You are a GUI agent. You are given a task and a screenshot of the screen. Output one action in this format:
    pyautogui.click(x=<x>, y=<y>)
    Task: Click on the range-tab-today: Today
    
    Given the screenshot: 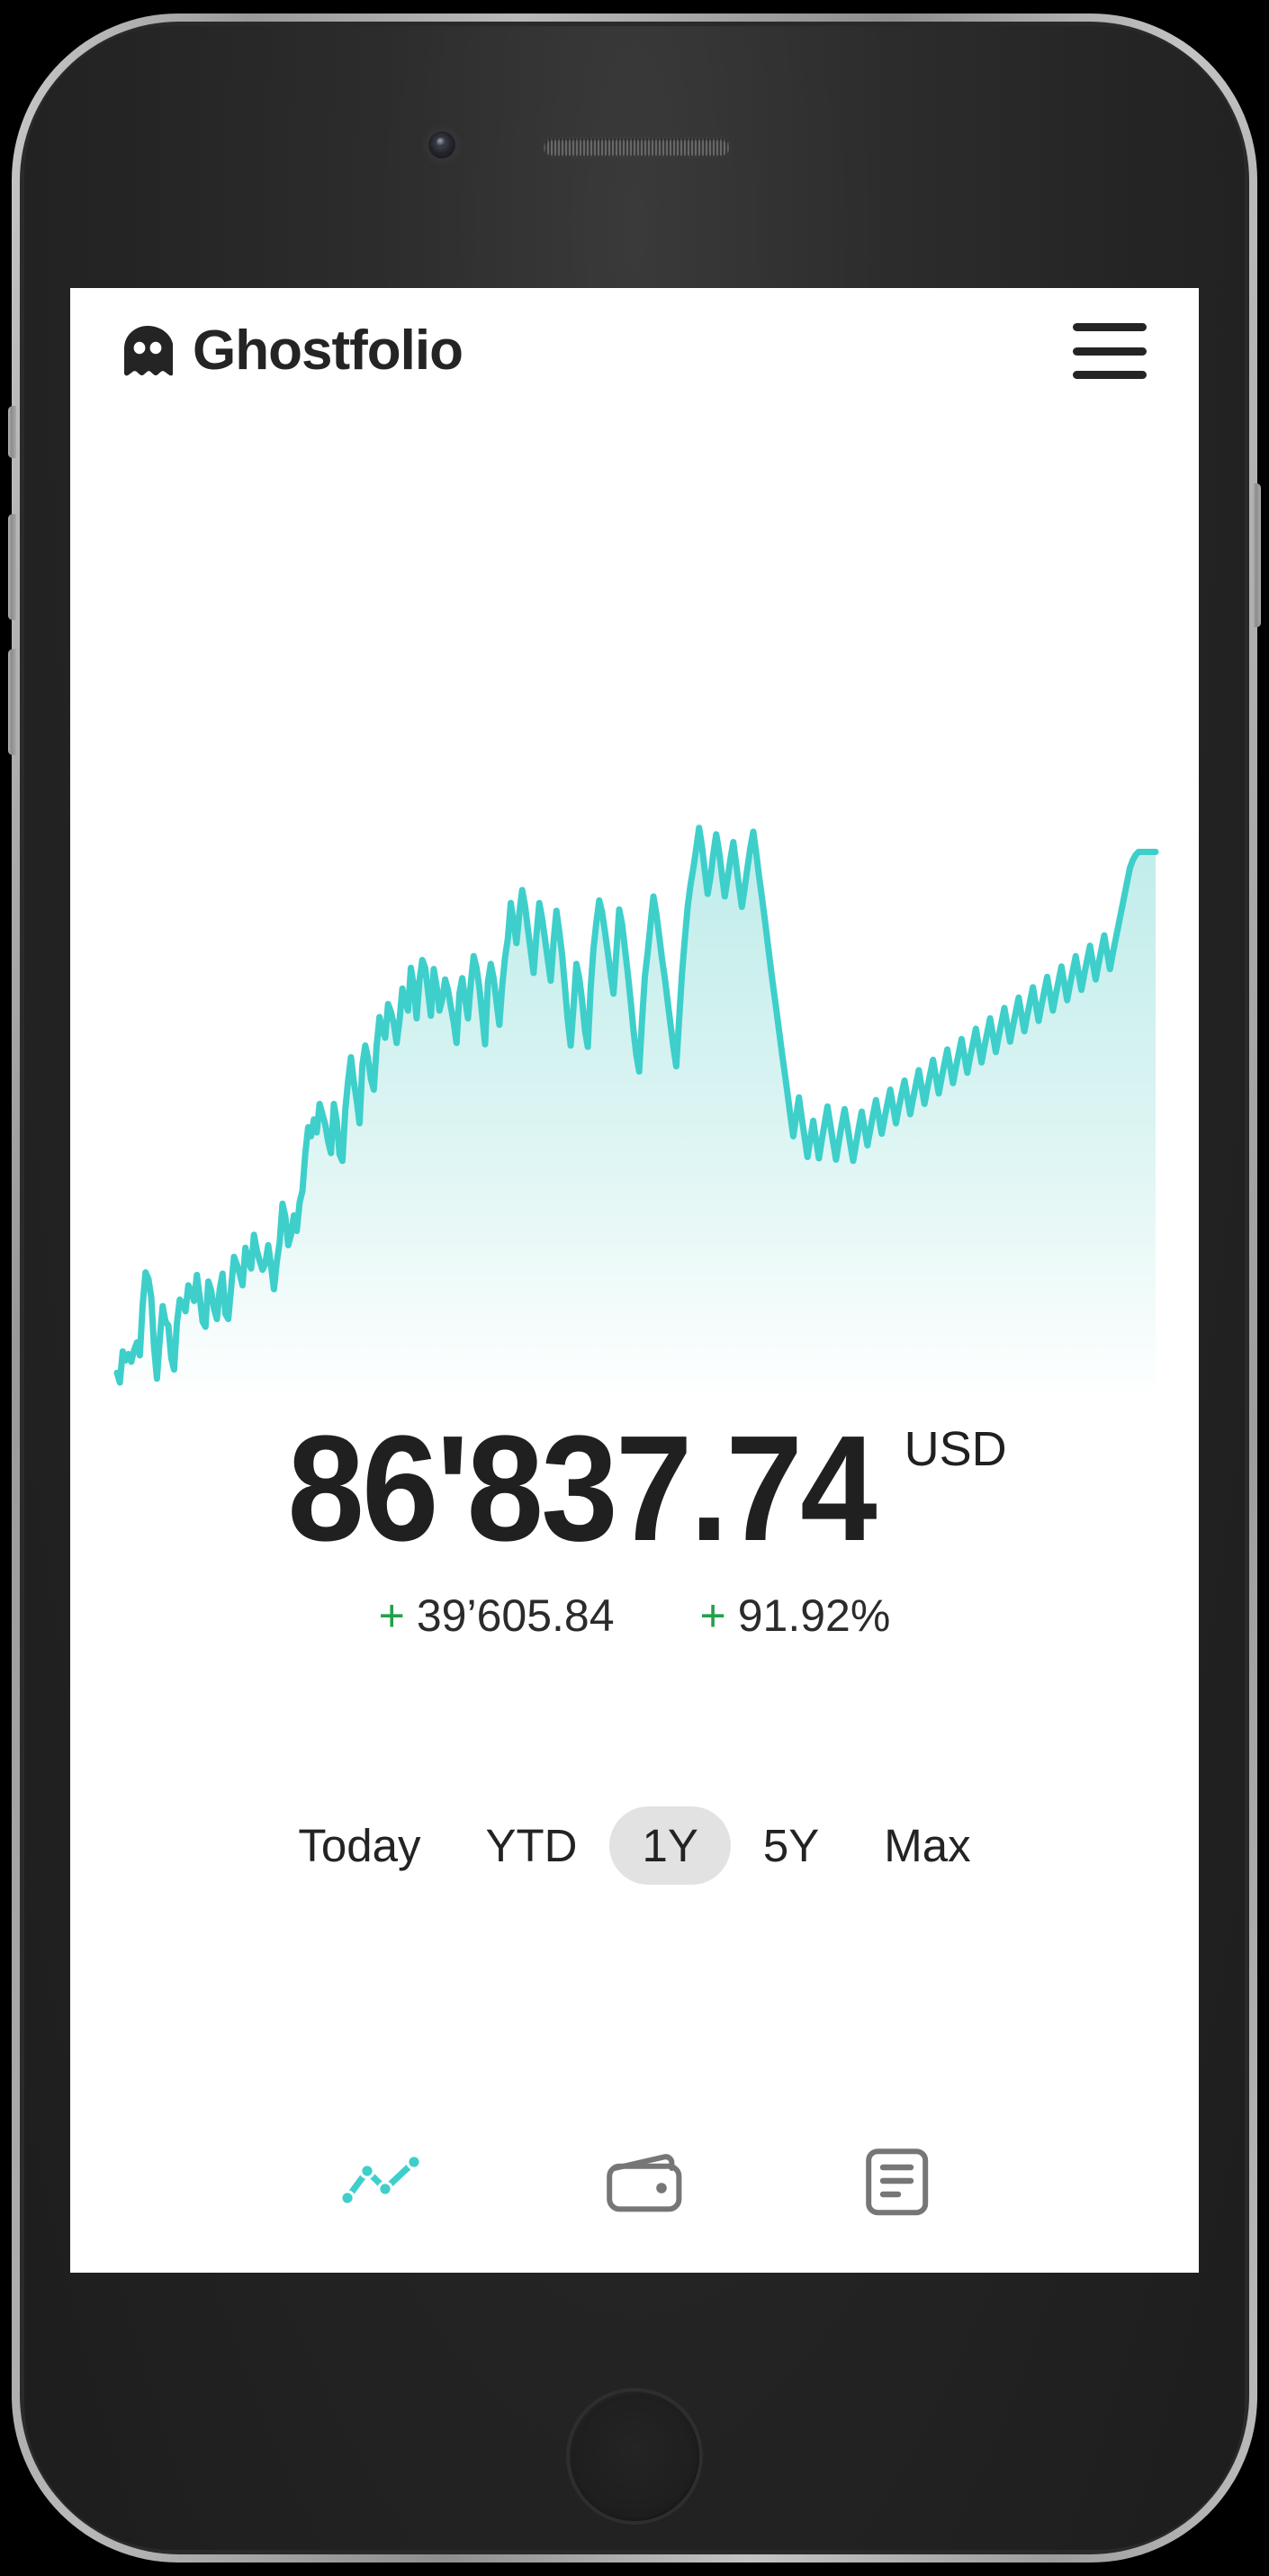 What is the action you would take?
    pyautogui.click(x=359, y=1845)
    